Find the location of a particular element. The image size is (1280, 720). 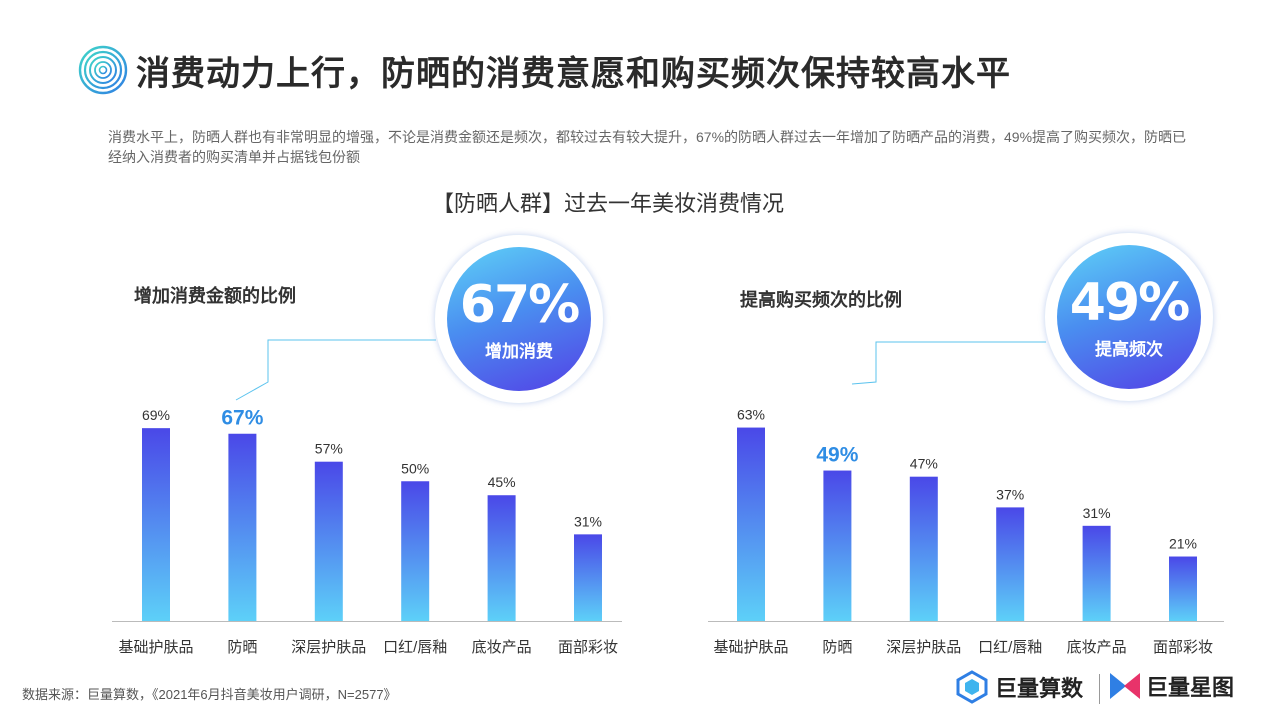

right-callout-circle: 49% 提高频次 is located at coordinates (1129, 317).